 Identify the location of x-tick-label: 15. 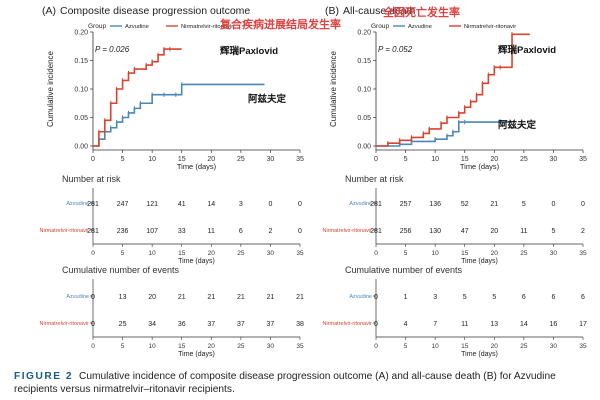
(182, 159).